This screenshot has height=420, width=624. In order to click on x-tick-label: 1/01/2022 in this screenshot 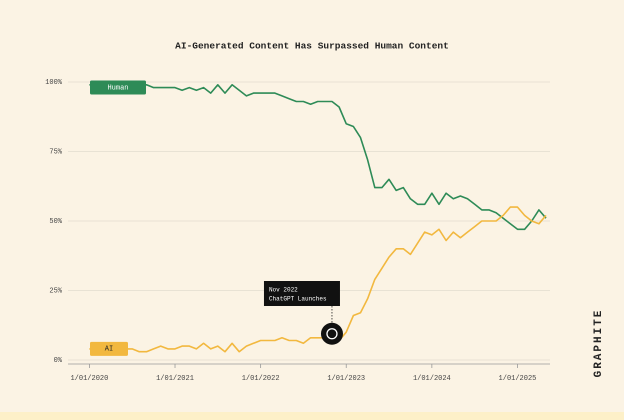, I will do `click(261, 379)`.